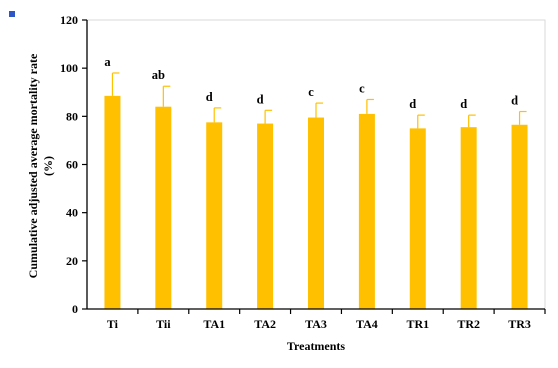  What do you see at coordinates (265, 324) in the screenshot?
I see `x-tick-label-TA2: TA2` at bounding box center [265, 324].